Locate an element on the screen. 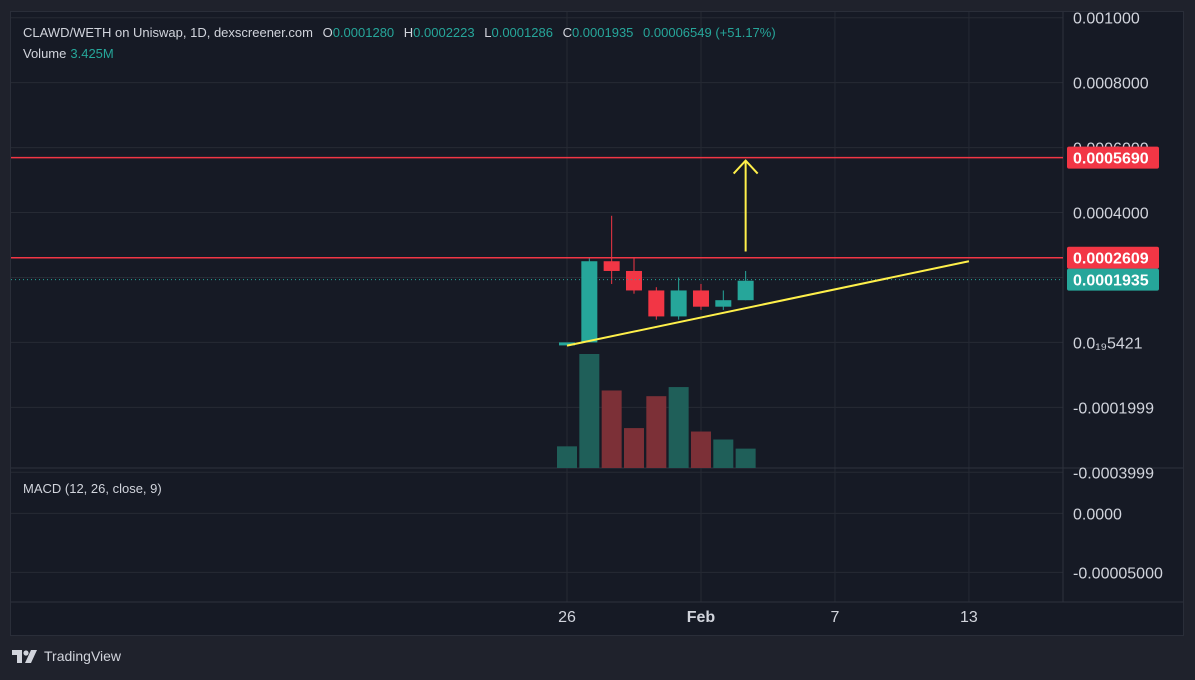  close-label: C is located at coordinates (567, 32).